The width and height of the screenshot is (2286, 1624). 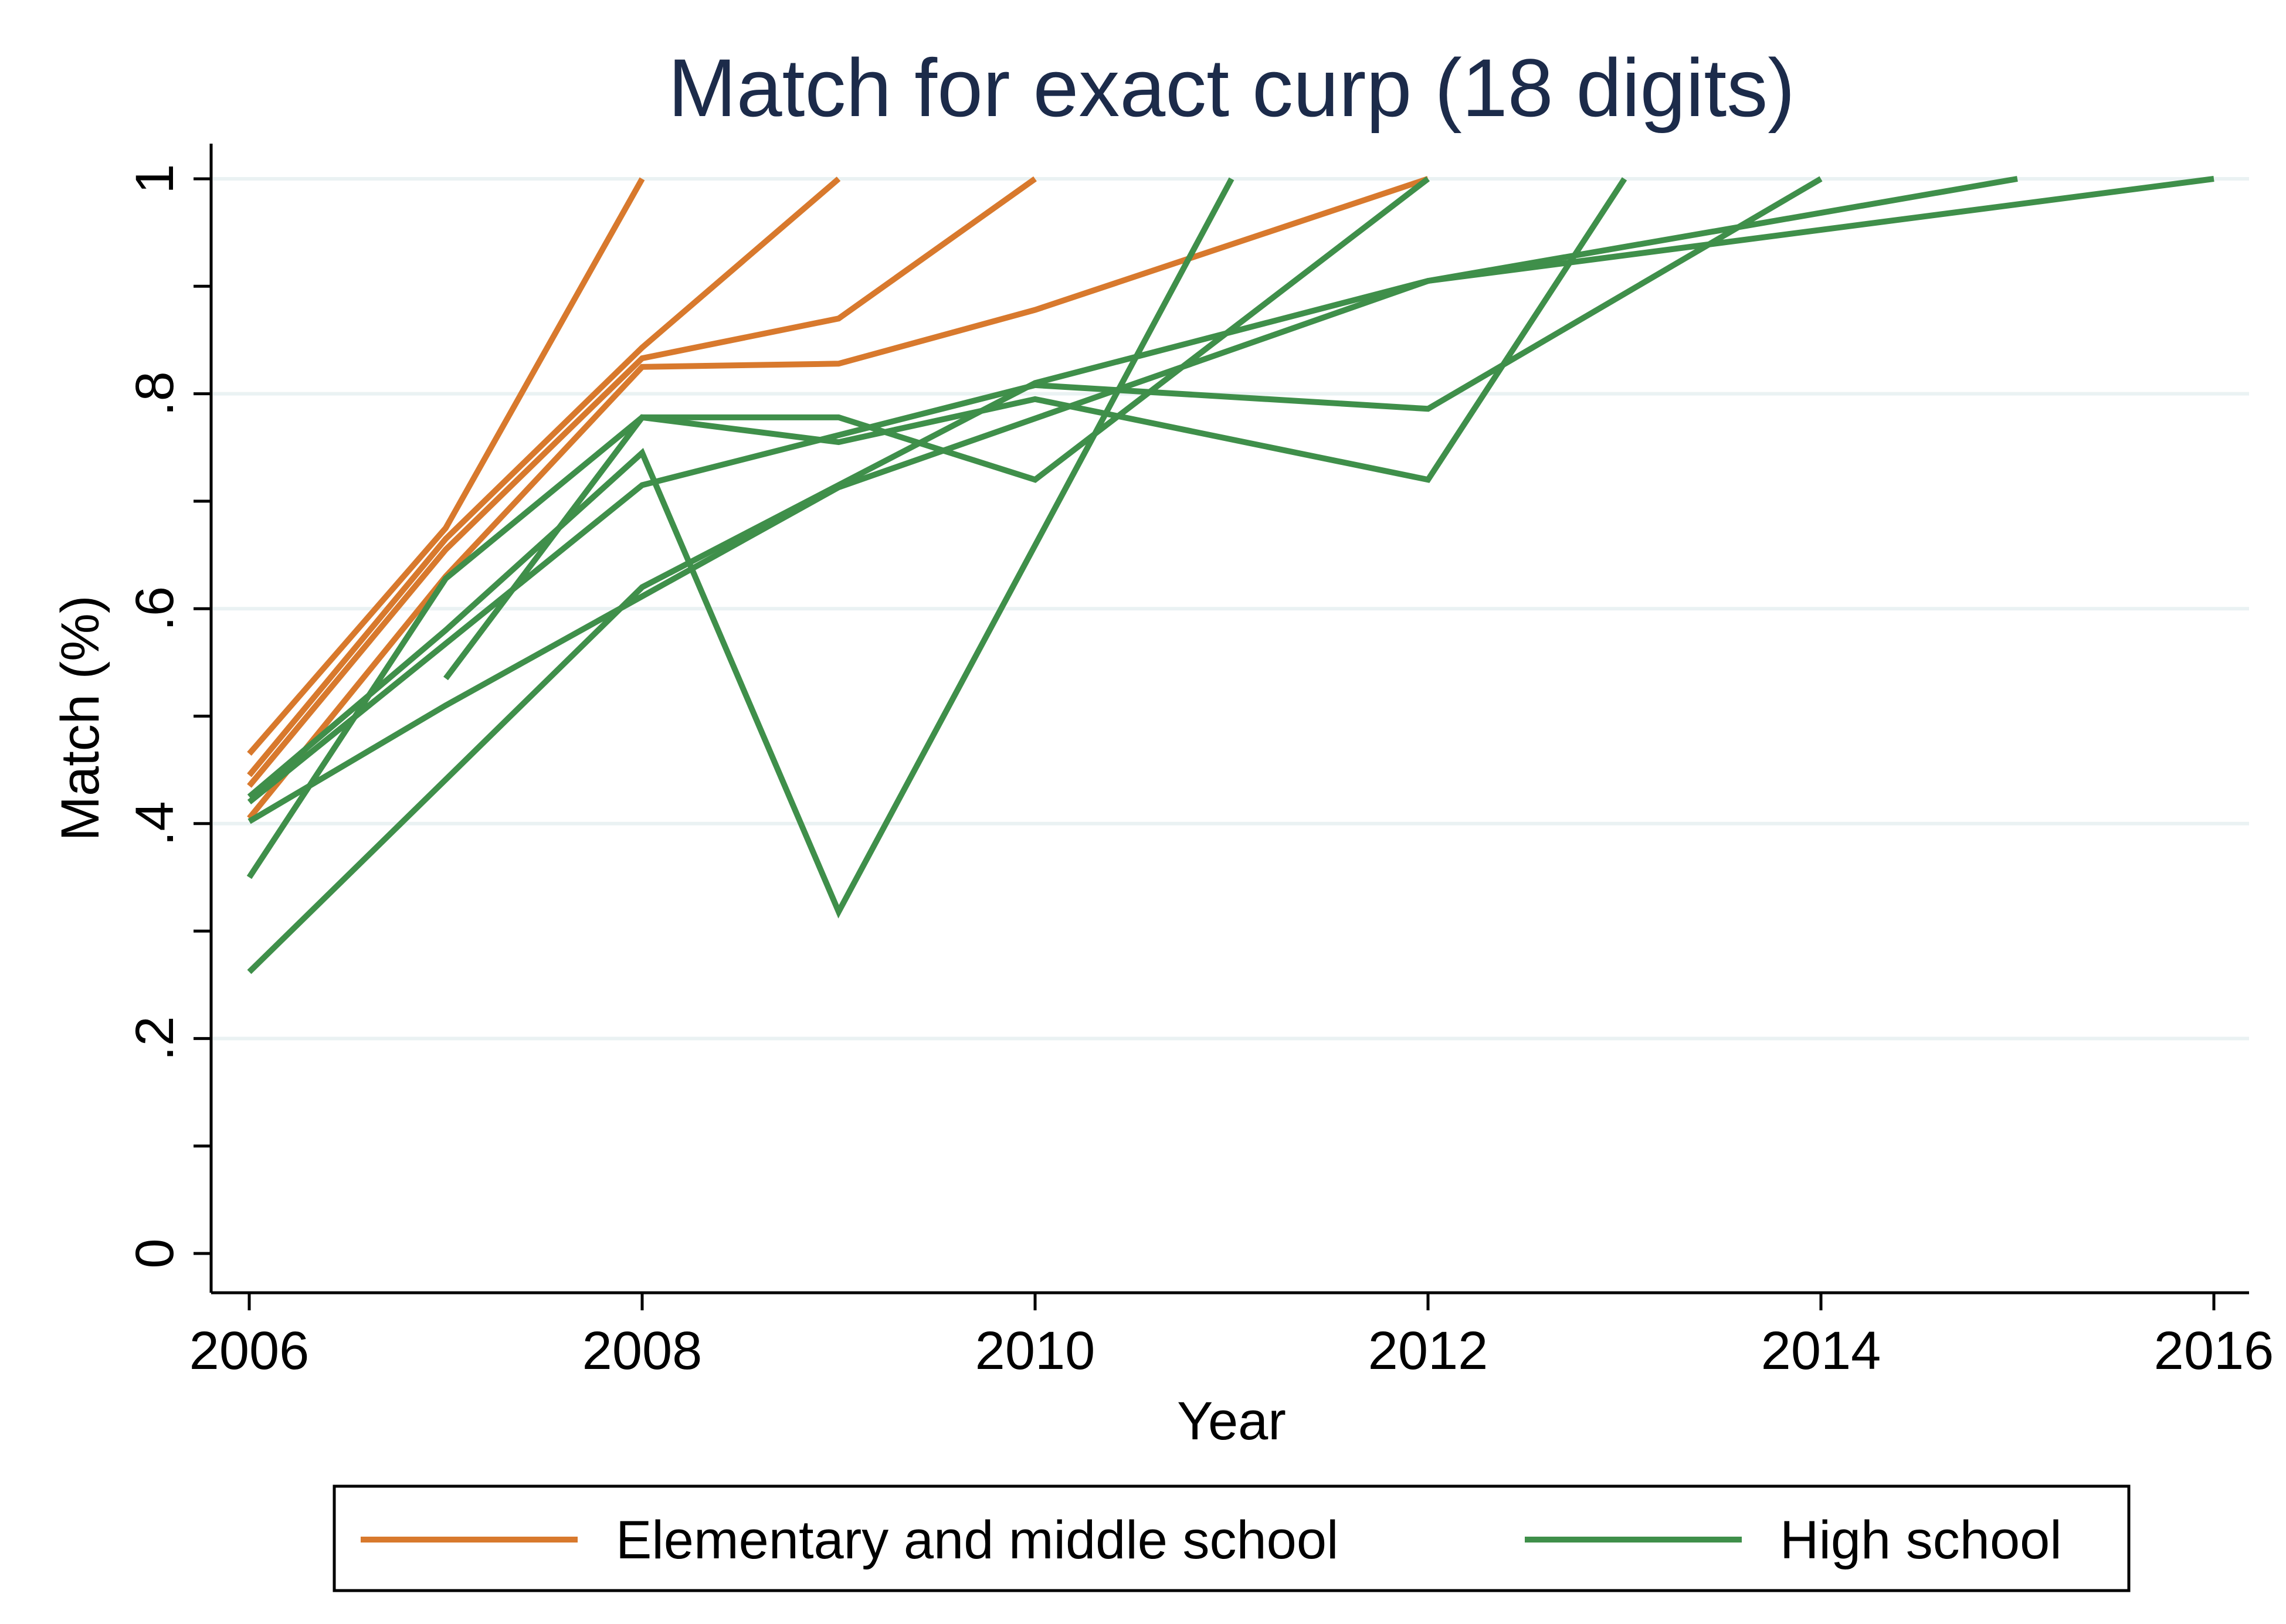 What do you see at coordinates (1821, 1351) in the screenshot?
I see `x-tick-label: 2014` at bounding box center [1821, 1351].